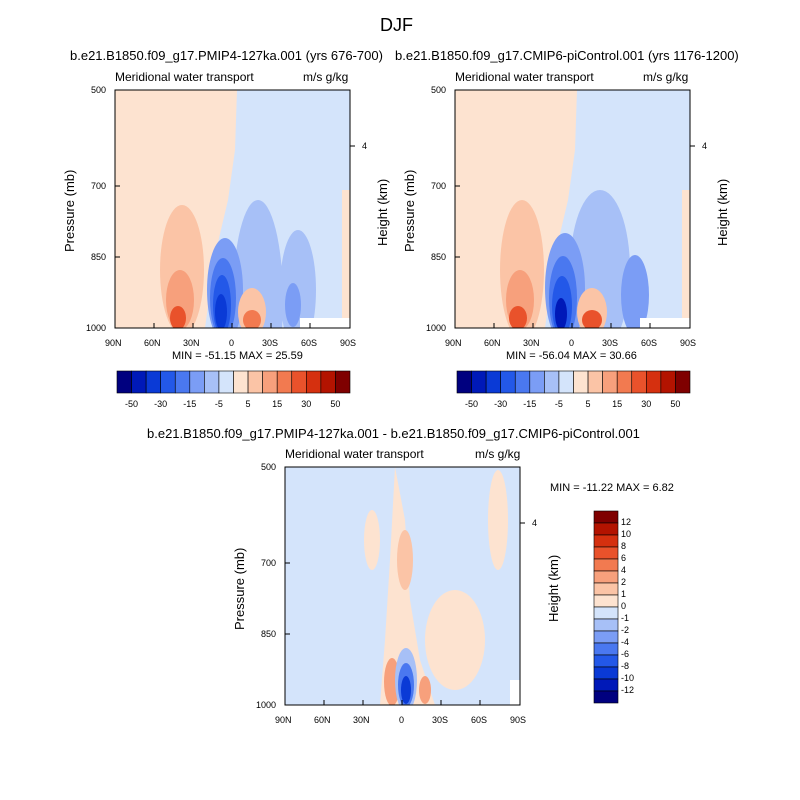 This screenshot has width=800, height=800. Describe the element at coordinates (572, 209) in the screenshot. I see `contour-fill-right` at that location.